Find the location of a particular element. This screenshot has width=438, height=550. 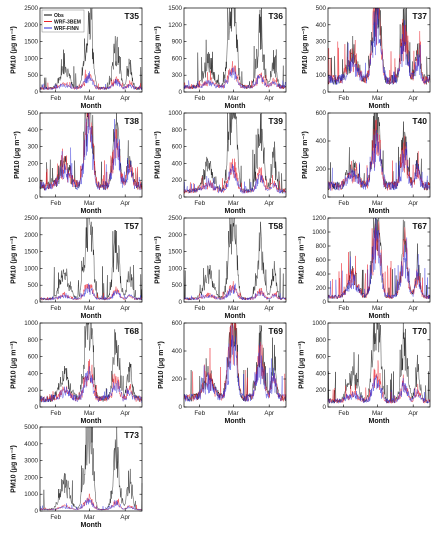

y-tick-label: 900 is located at coordinates (177, 42).